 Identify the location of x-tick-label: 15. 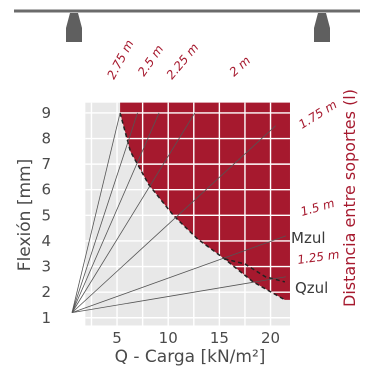
(219, 338).